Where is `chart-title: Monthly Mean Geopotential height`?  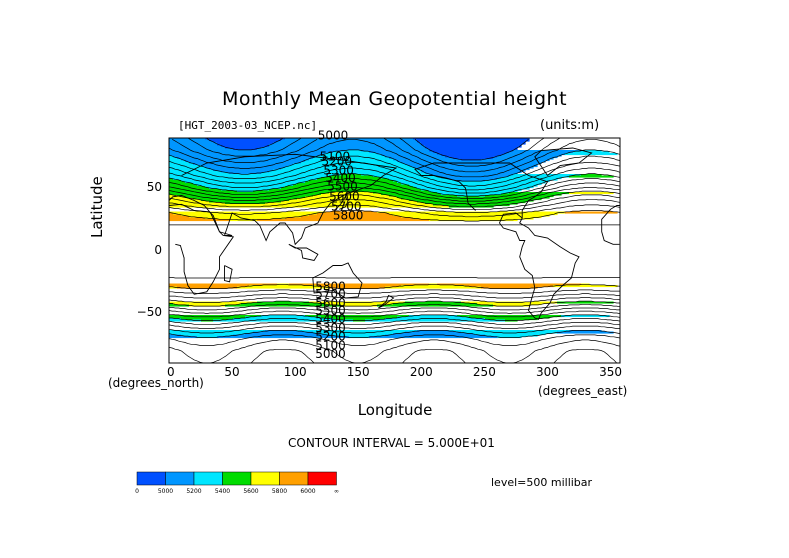 chart-title: Monthly Mean Geopotential height is located at coordinates (394, 99).